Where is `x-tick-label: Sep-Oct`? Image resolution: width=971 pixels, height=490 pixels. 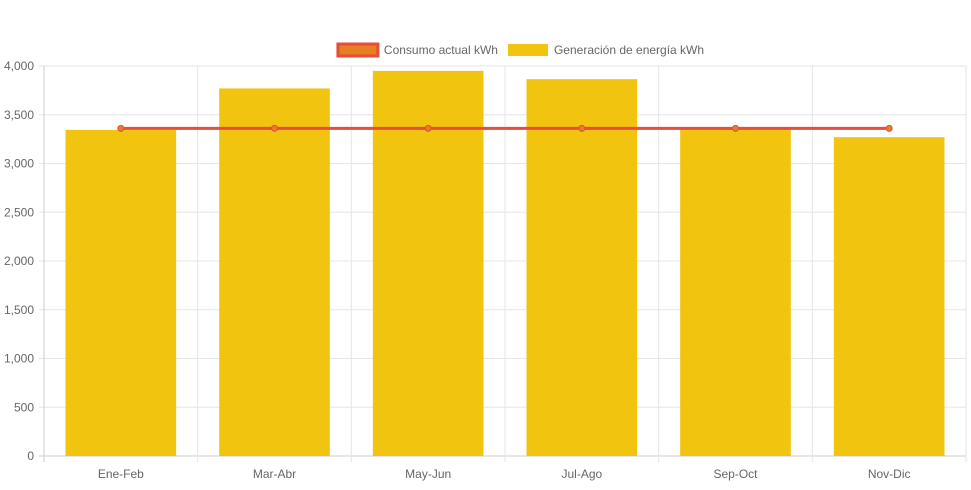 x-tick-label: Sep-Oct is located at coordinates (735, 474).